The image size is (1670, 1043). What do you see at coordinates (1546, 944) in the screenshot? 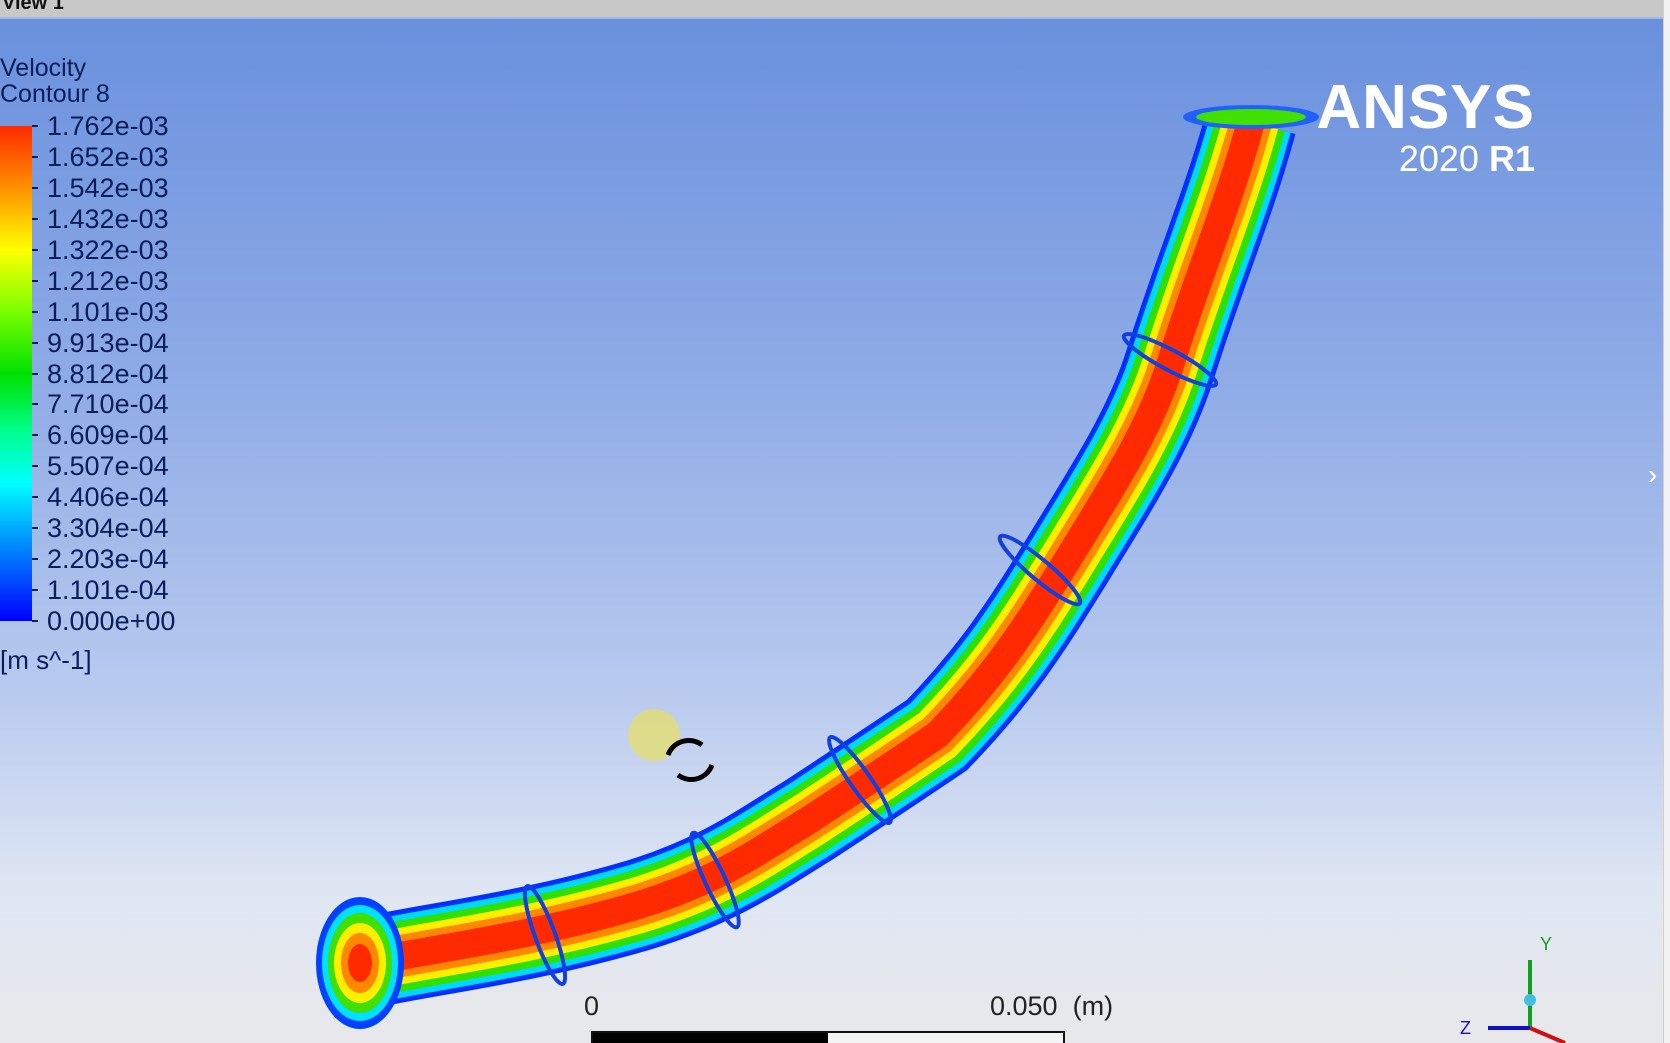
I see `axis-y-label: Y` at bounding box center [1546, 944].